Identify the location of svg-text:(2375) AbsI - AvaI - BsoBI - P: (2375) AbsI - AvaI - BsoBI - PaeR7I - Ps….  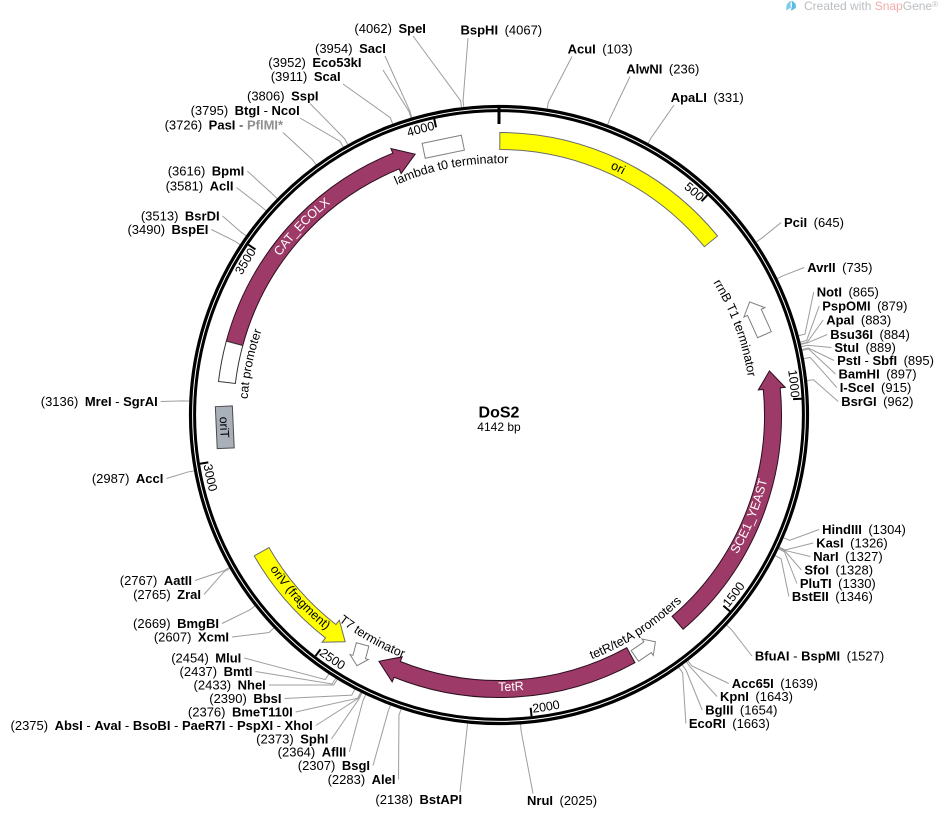
(162, 725).